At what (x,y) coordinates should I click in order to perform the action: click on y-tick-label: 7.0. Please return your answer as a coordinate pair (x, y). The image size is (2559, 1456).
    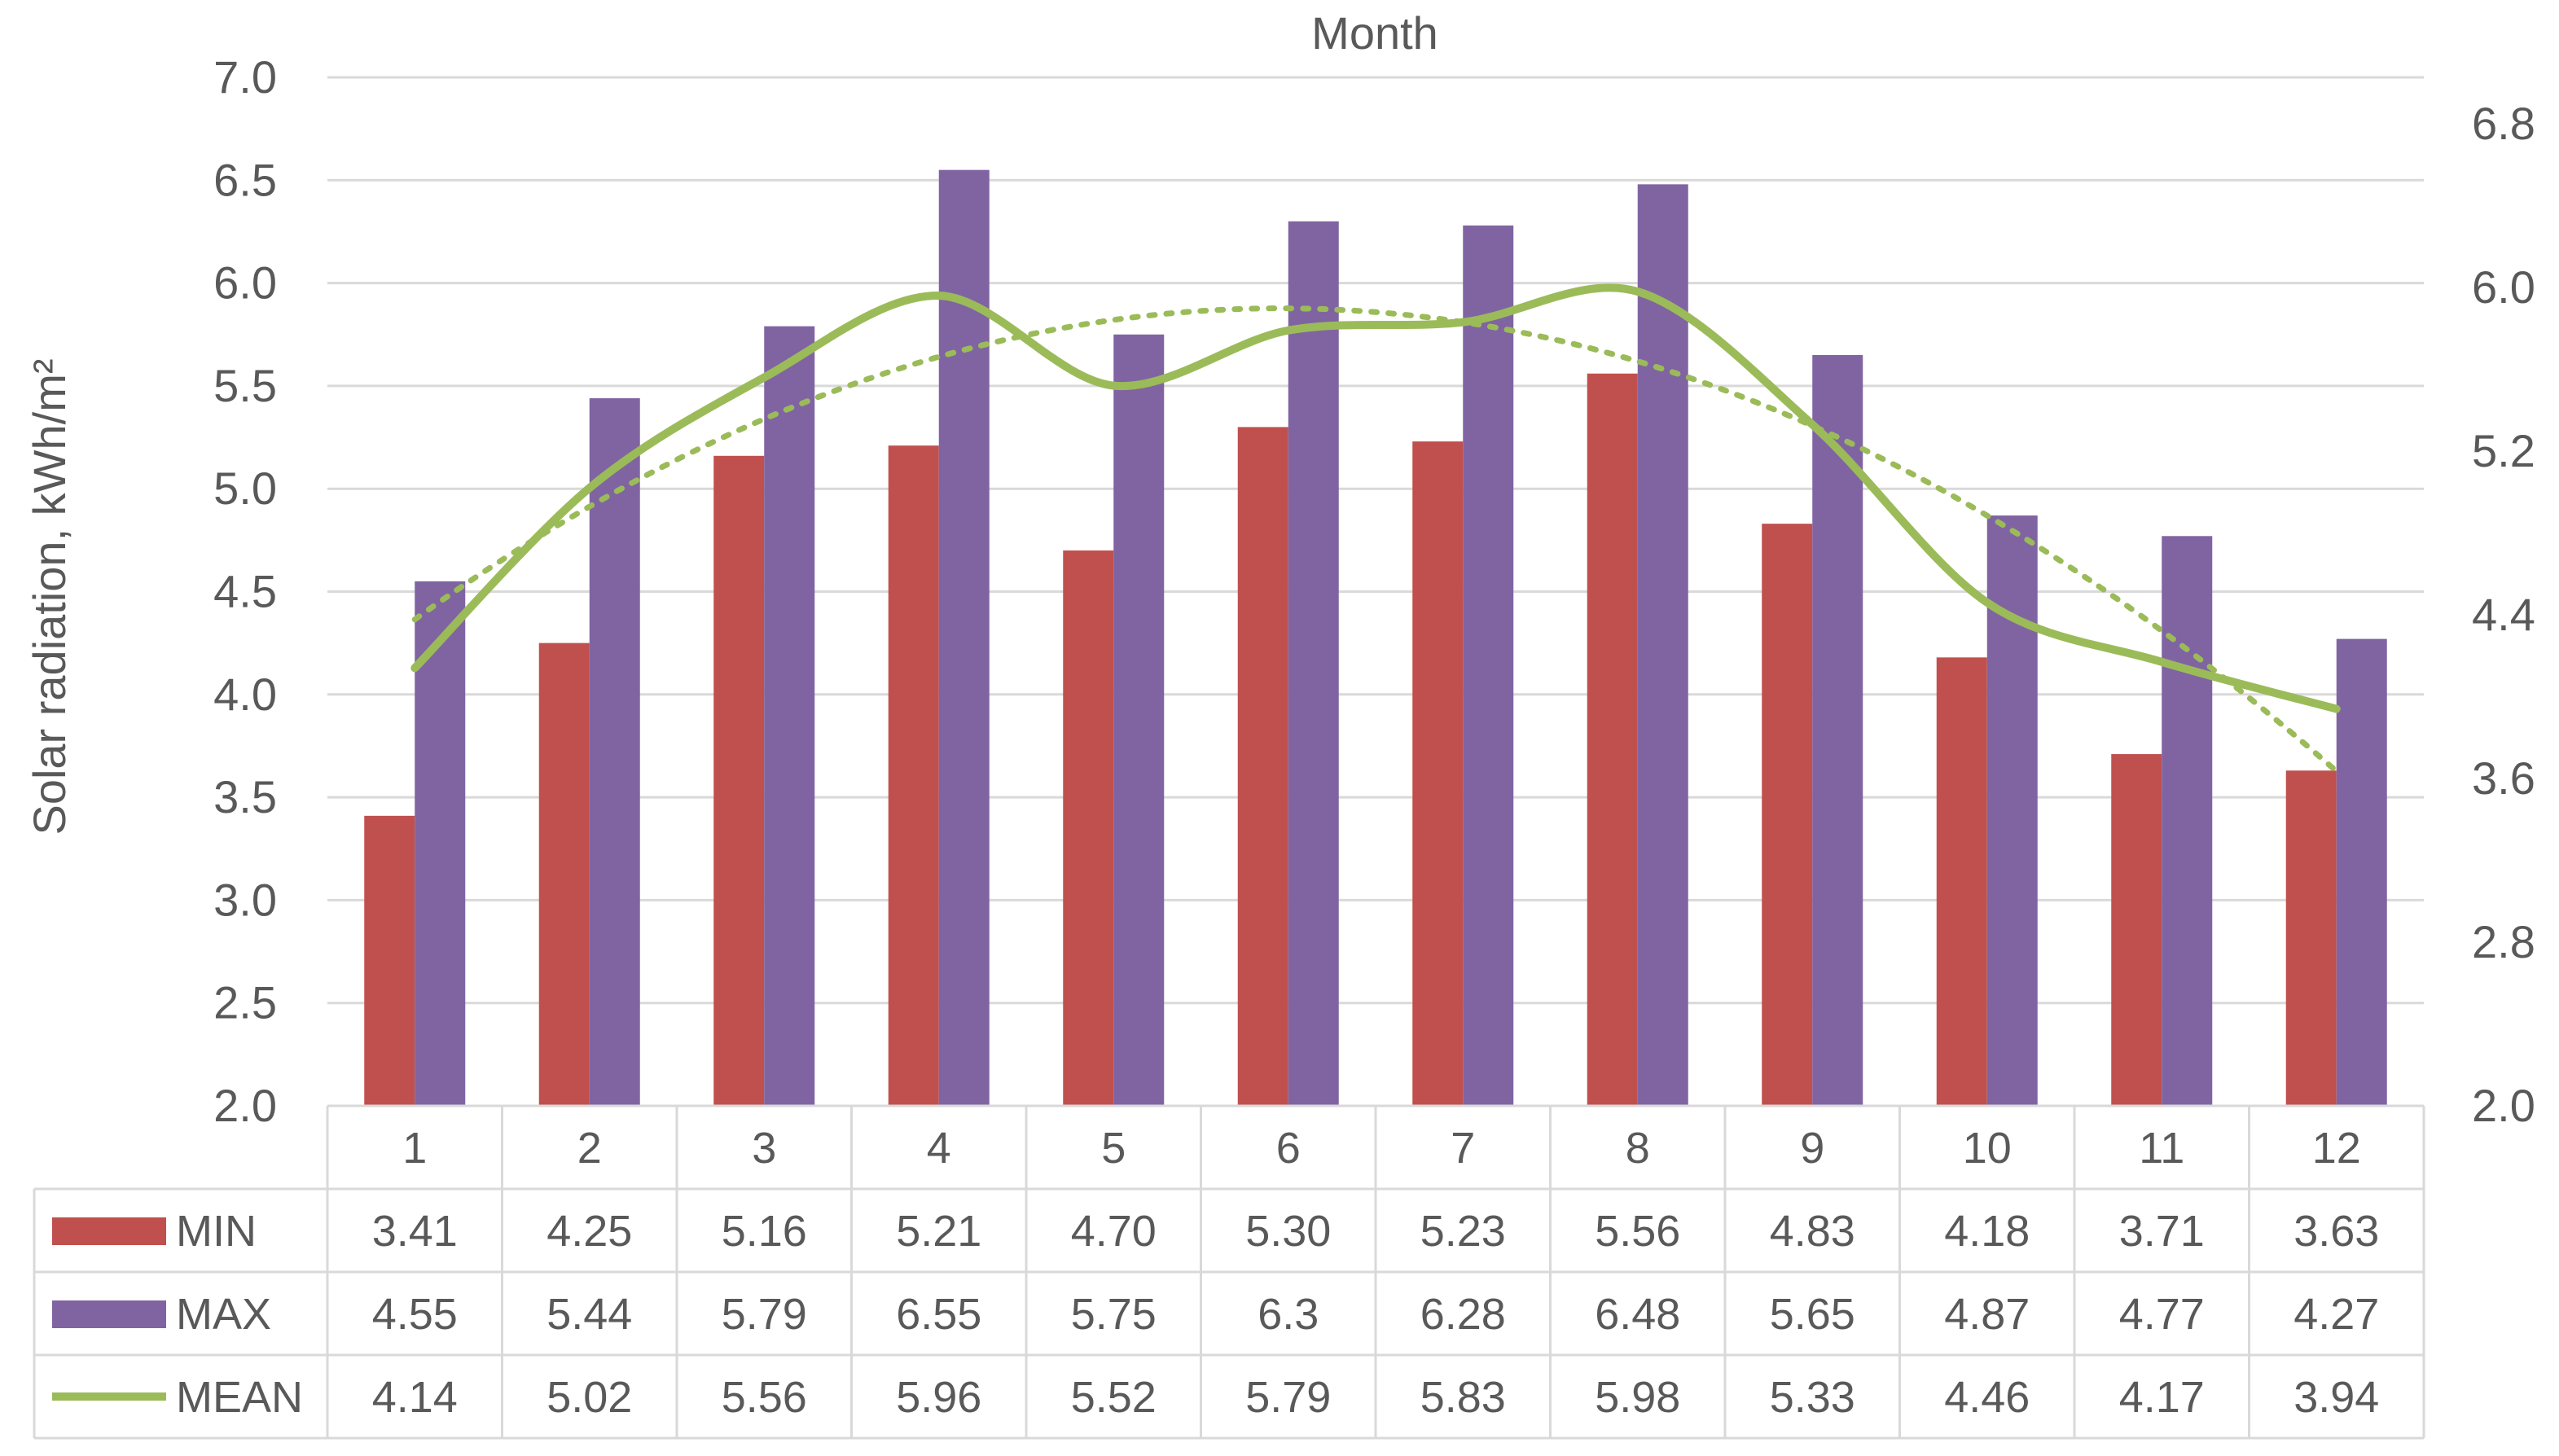
    Looking at the image, I should click on (245, 77).